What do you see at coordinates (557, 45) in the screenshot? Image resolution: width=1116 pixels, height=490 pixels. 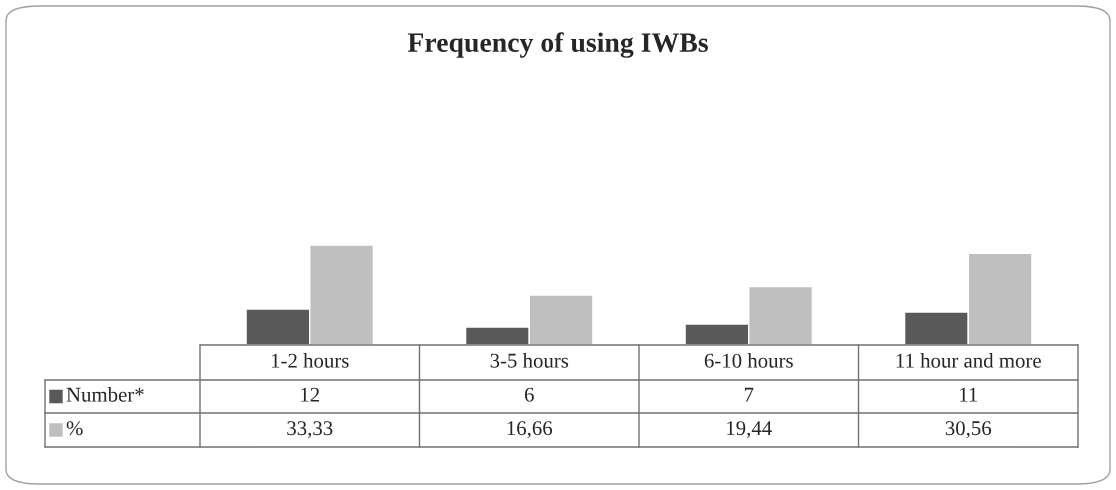 I see `chart-title: Frequency of using IWBs` at bounding box center [557, 45].